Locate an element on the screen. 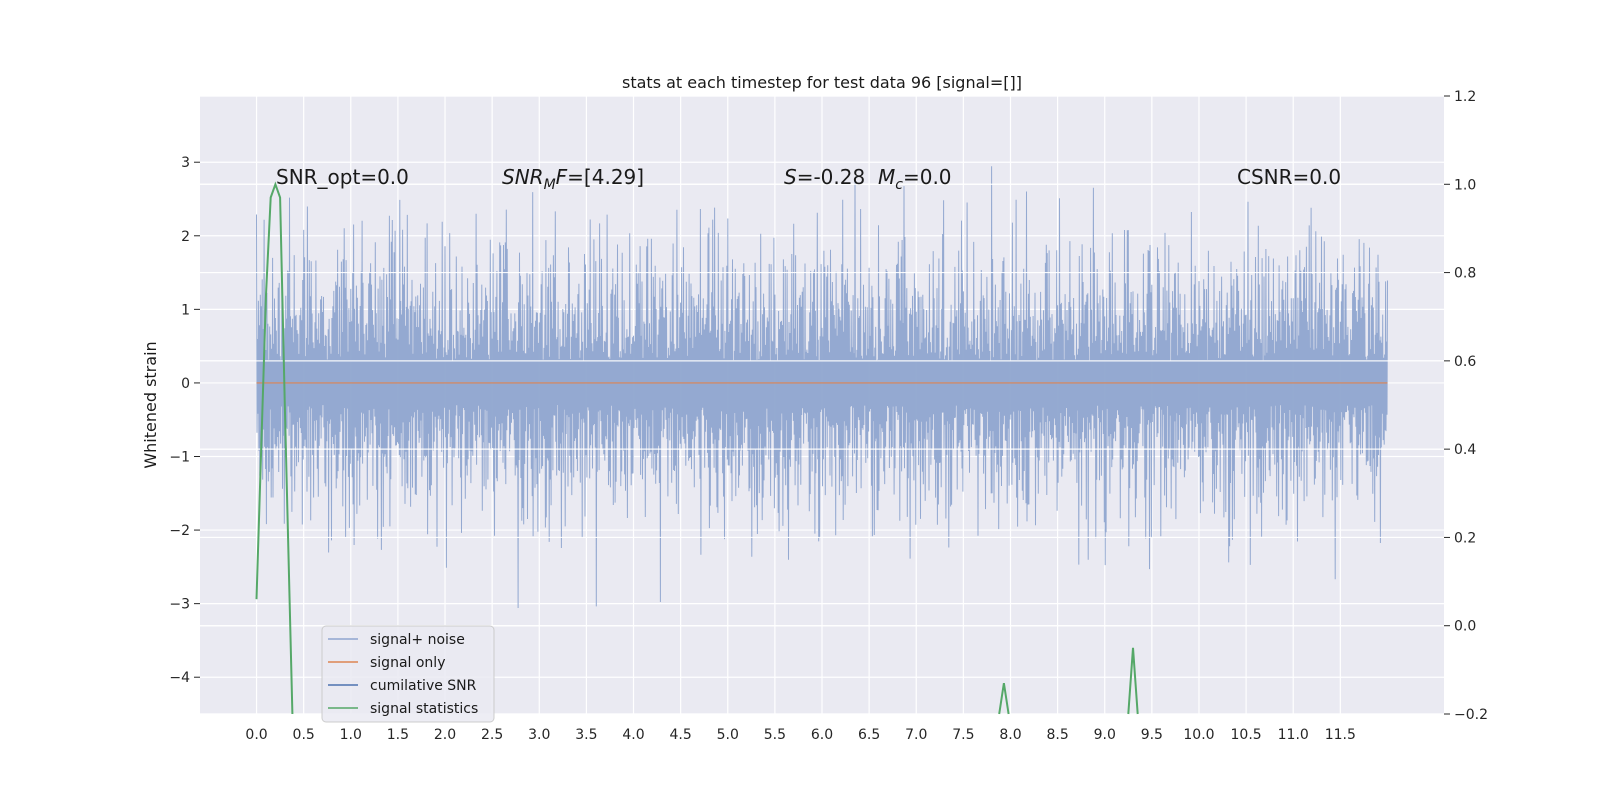 Image resolution: width=1600 pixels, height=800 pixels. y2-tick-labels: −0.2 0.0 0.2 0.4 0.6 0.8 1.0 1.2 is located at coordinates (1471, 406).